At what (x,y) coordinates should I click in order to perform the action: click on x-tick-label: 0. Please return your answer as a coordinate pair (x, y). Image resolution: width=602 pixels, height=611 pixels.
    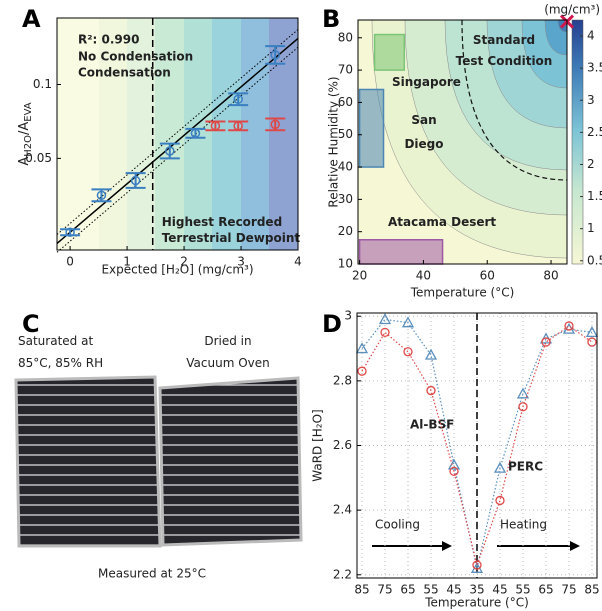
    Looking at the image, I should click on (70, 262).